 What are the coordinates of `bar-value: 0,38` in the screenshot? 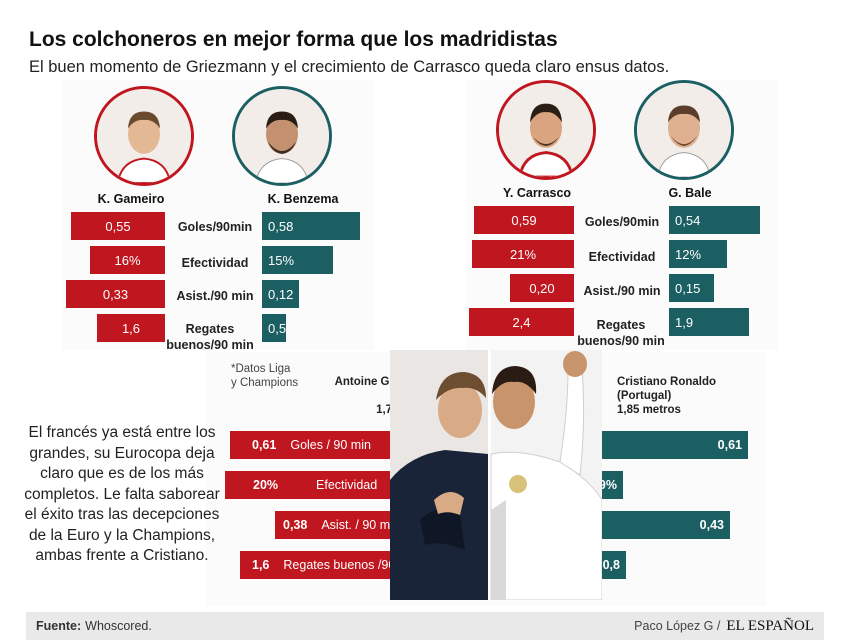 It's located at (295, 525).